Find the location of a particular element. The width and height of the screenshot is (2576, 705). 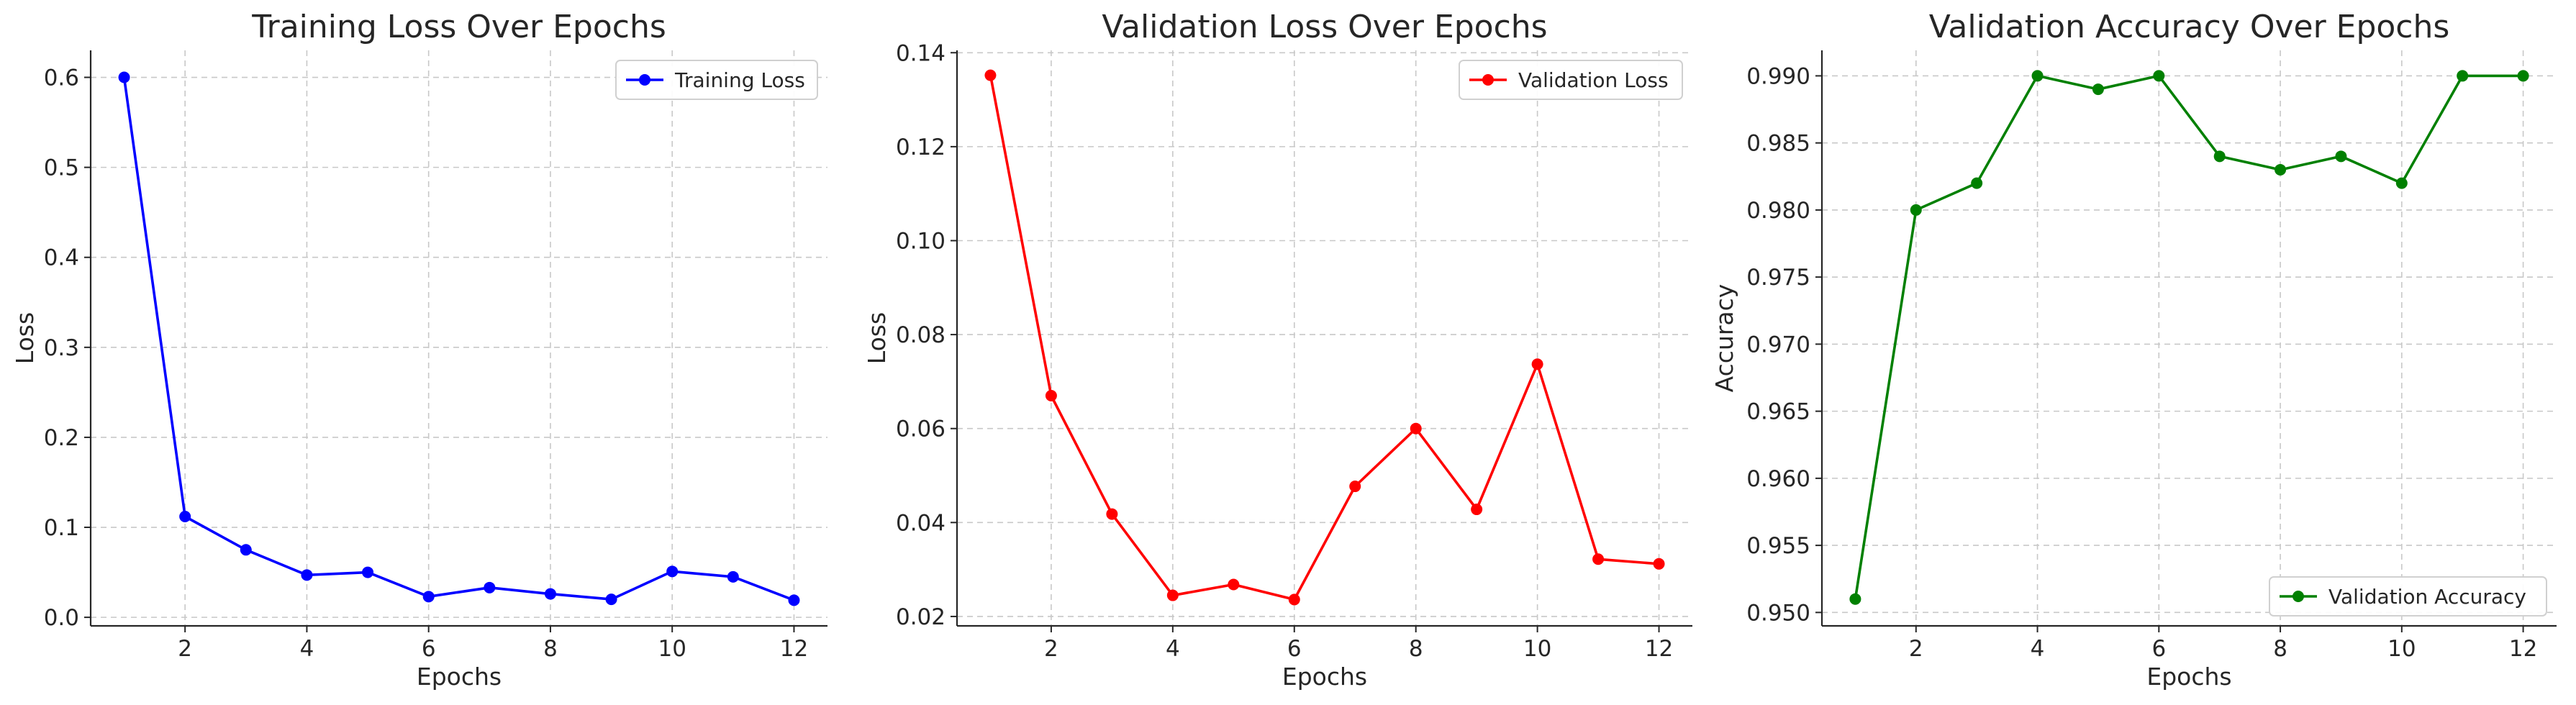

legend-label: Validation Loss is located at coordinates (1594, 80).